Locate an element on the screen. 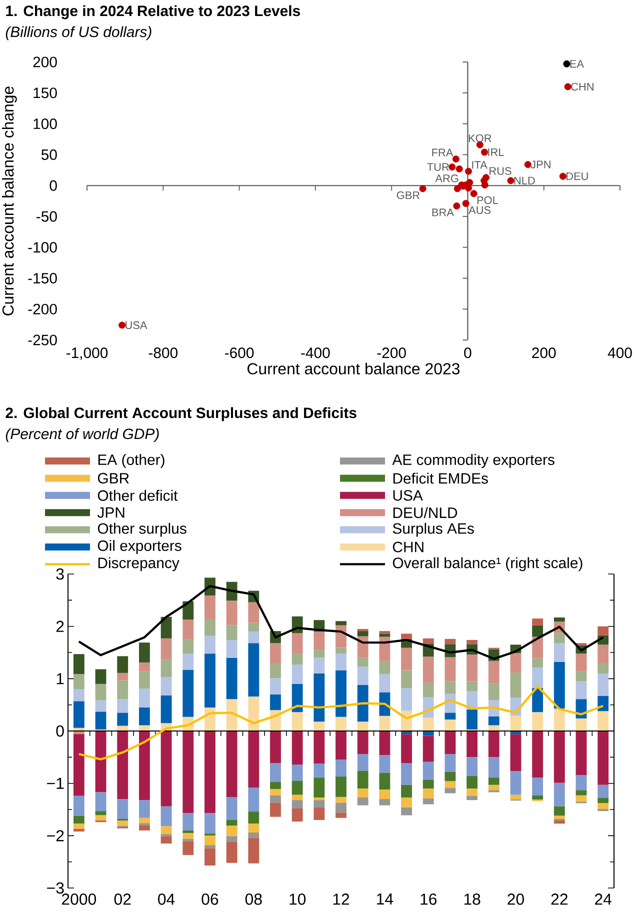 This screenshot has height=914, width=634. y-tick-label: -150 is located at coordinates (42, 278).